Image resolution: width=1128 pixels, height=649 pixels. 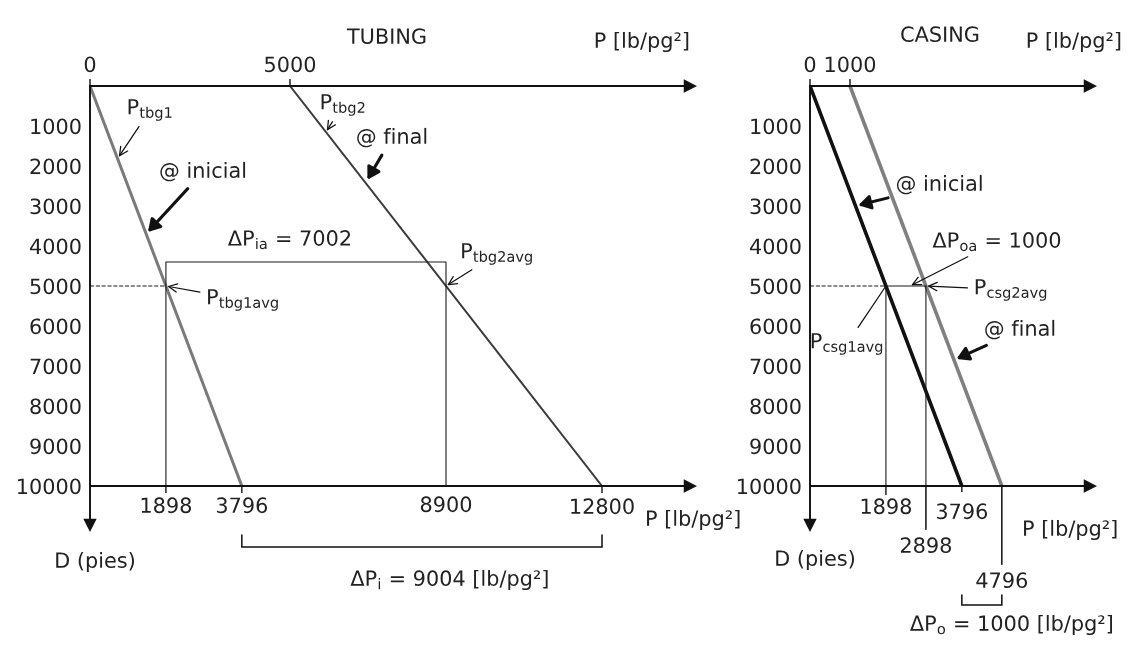 What do you see at coordinates (497, 254) in the screenshot?
I see `annotation: P$_{tbg2avg}$` at bounding box center [497, 254].